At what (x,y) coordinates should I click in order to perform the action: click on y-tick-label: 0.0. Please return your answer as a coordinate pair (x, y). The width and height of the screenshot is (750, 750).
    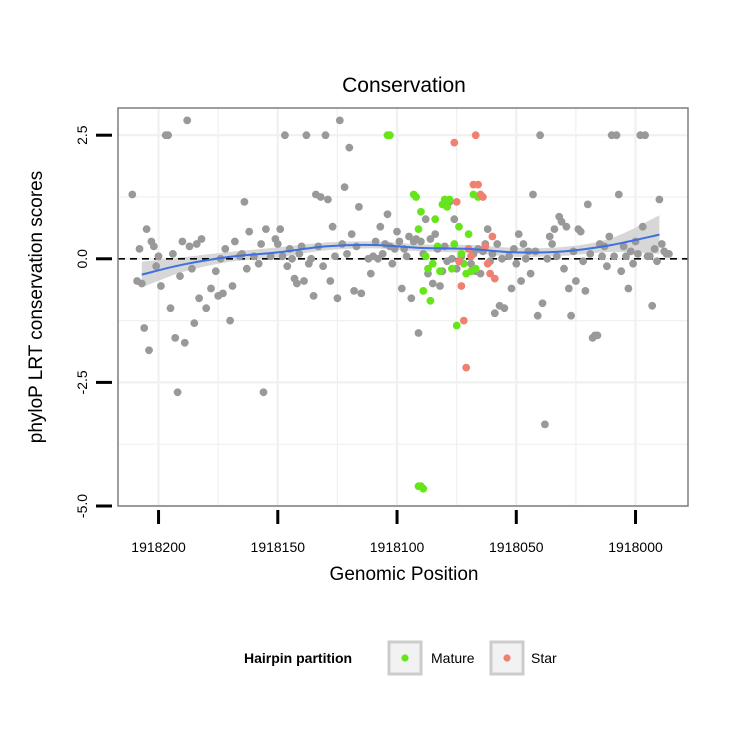
    Looking at the image, I should click on (82, 259).